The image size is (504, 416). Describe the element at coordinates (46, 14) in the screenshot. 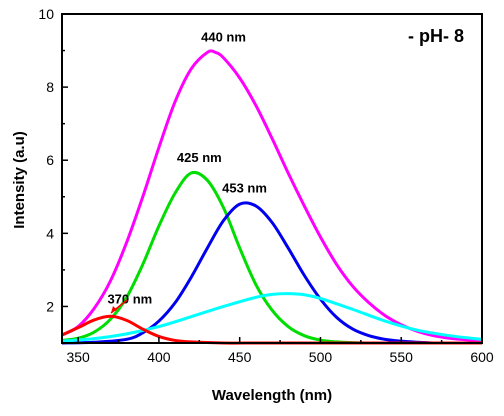

I see `y-tick-label: 10` at that location.